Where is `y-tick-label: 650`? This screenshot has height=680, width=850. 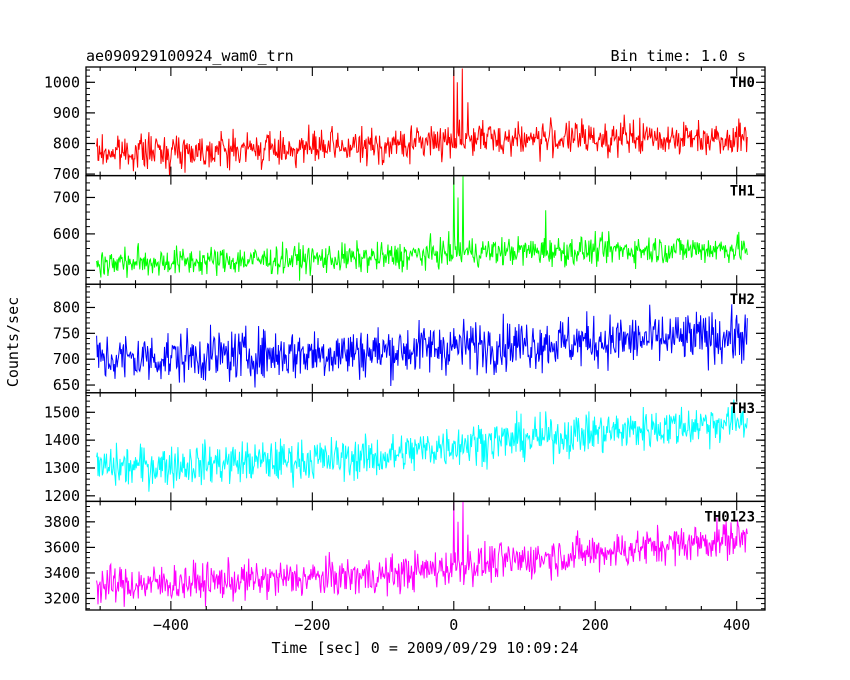 y-tick-label: 650 is located at coordinates (66, 385).